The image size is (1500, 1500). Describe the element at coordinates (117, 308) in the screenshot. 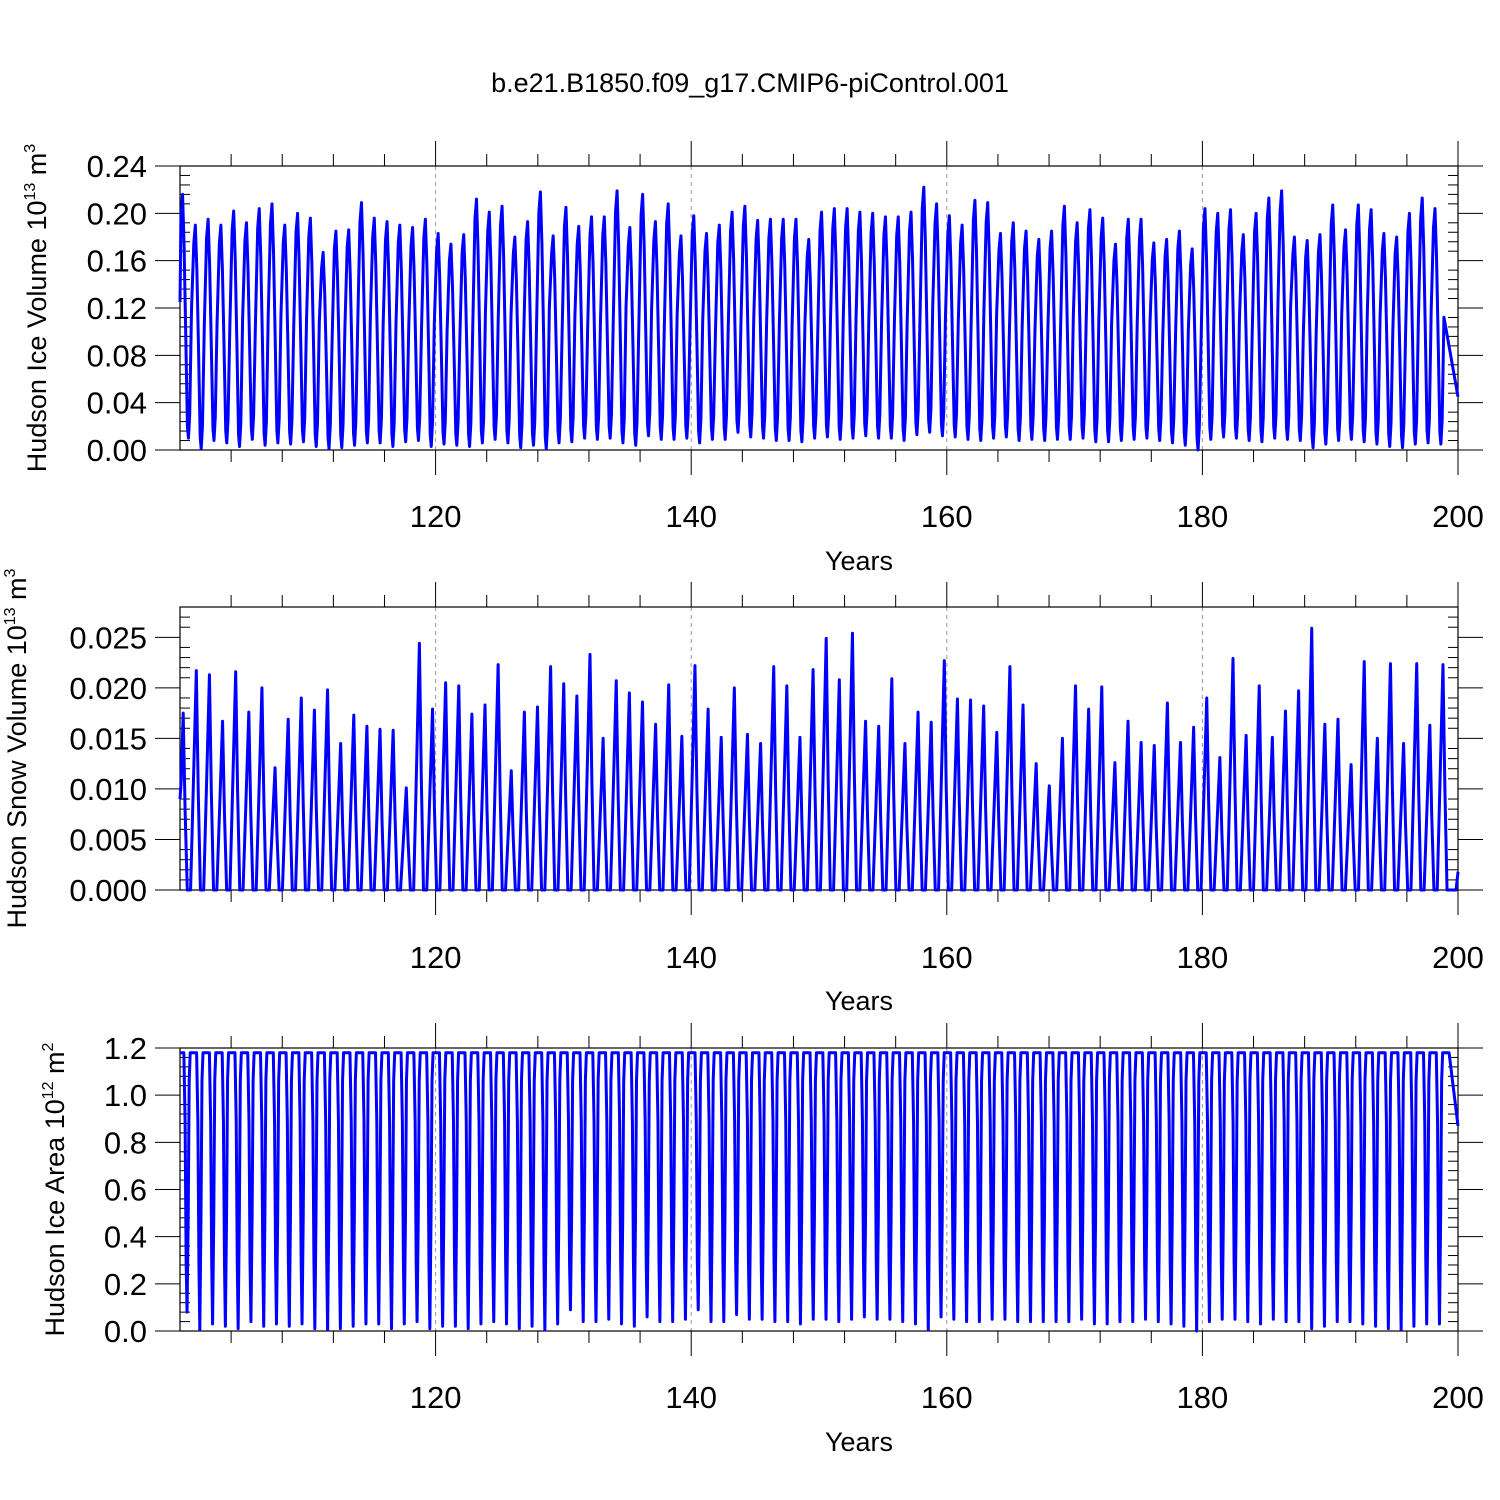

I see `y-tick-label: 0.12` at that location.